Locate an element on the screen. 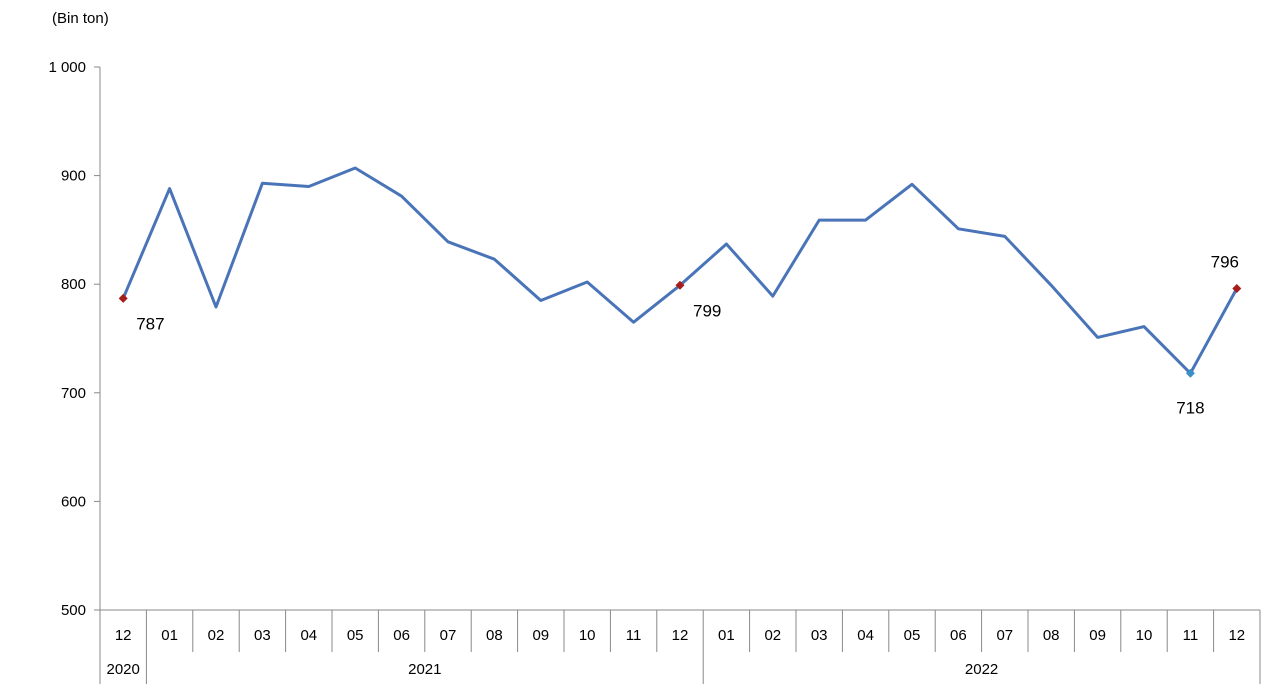 The height and width of the screenshot is (696, 1280). y-axis-unit-label: (Bin ton) is located at coordinates (80, 18).